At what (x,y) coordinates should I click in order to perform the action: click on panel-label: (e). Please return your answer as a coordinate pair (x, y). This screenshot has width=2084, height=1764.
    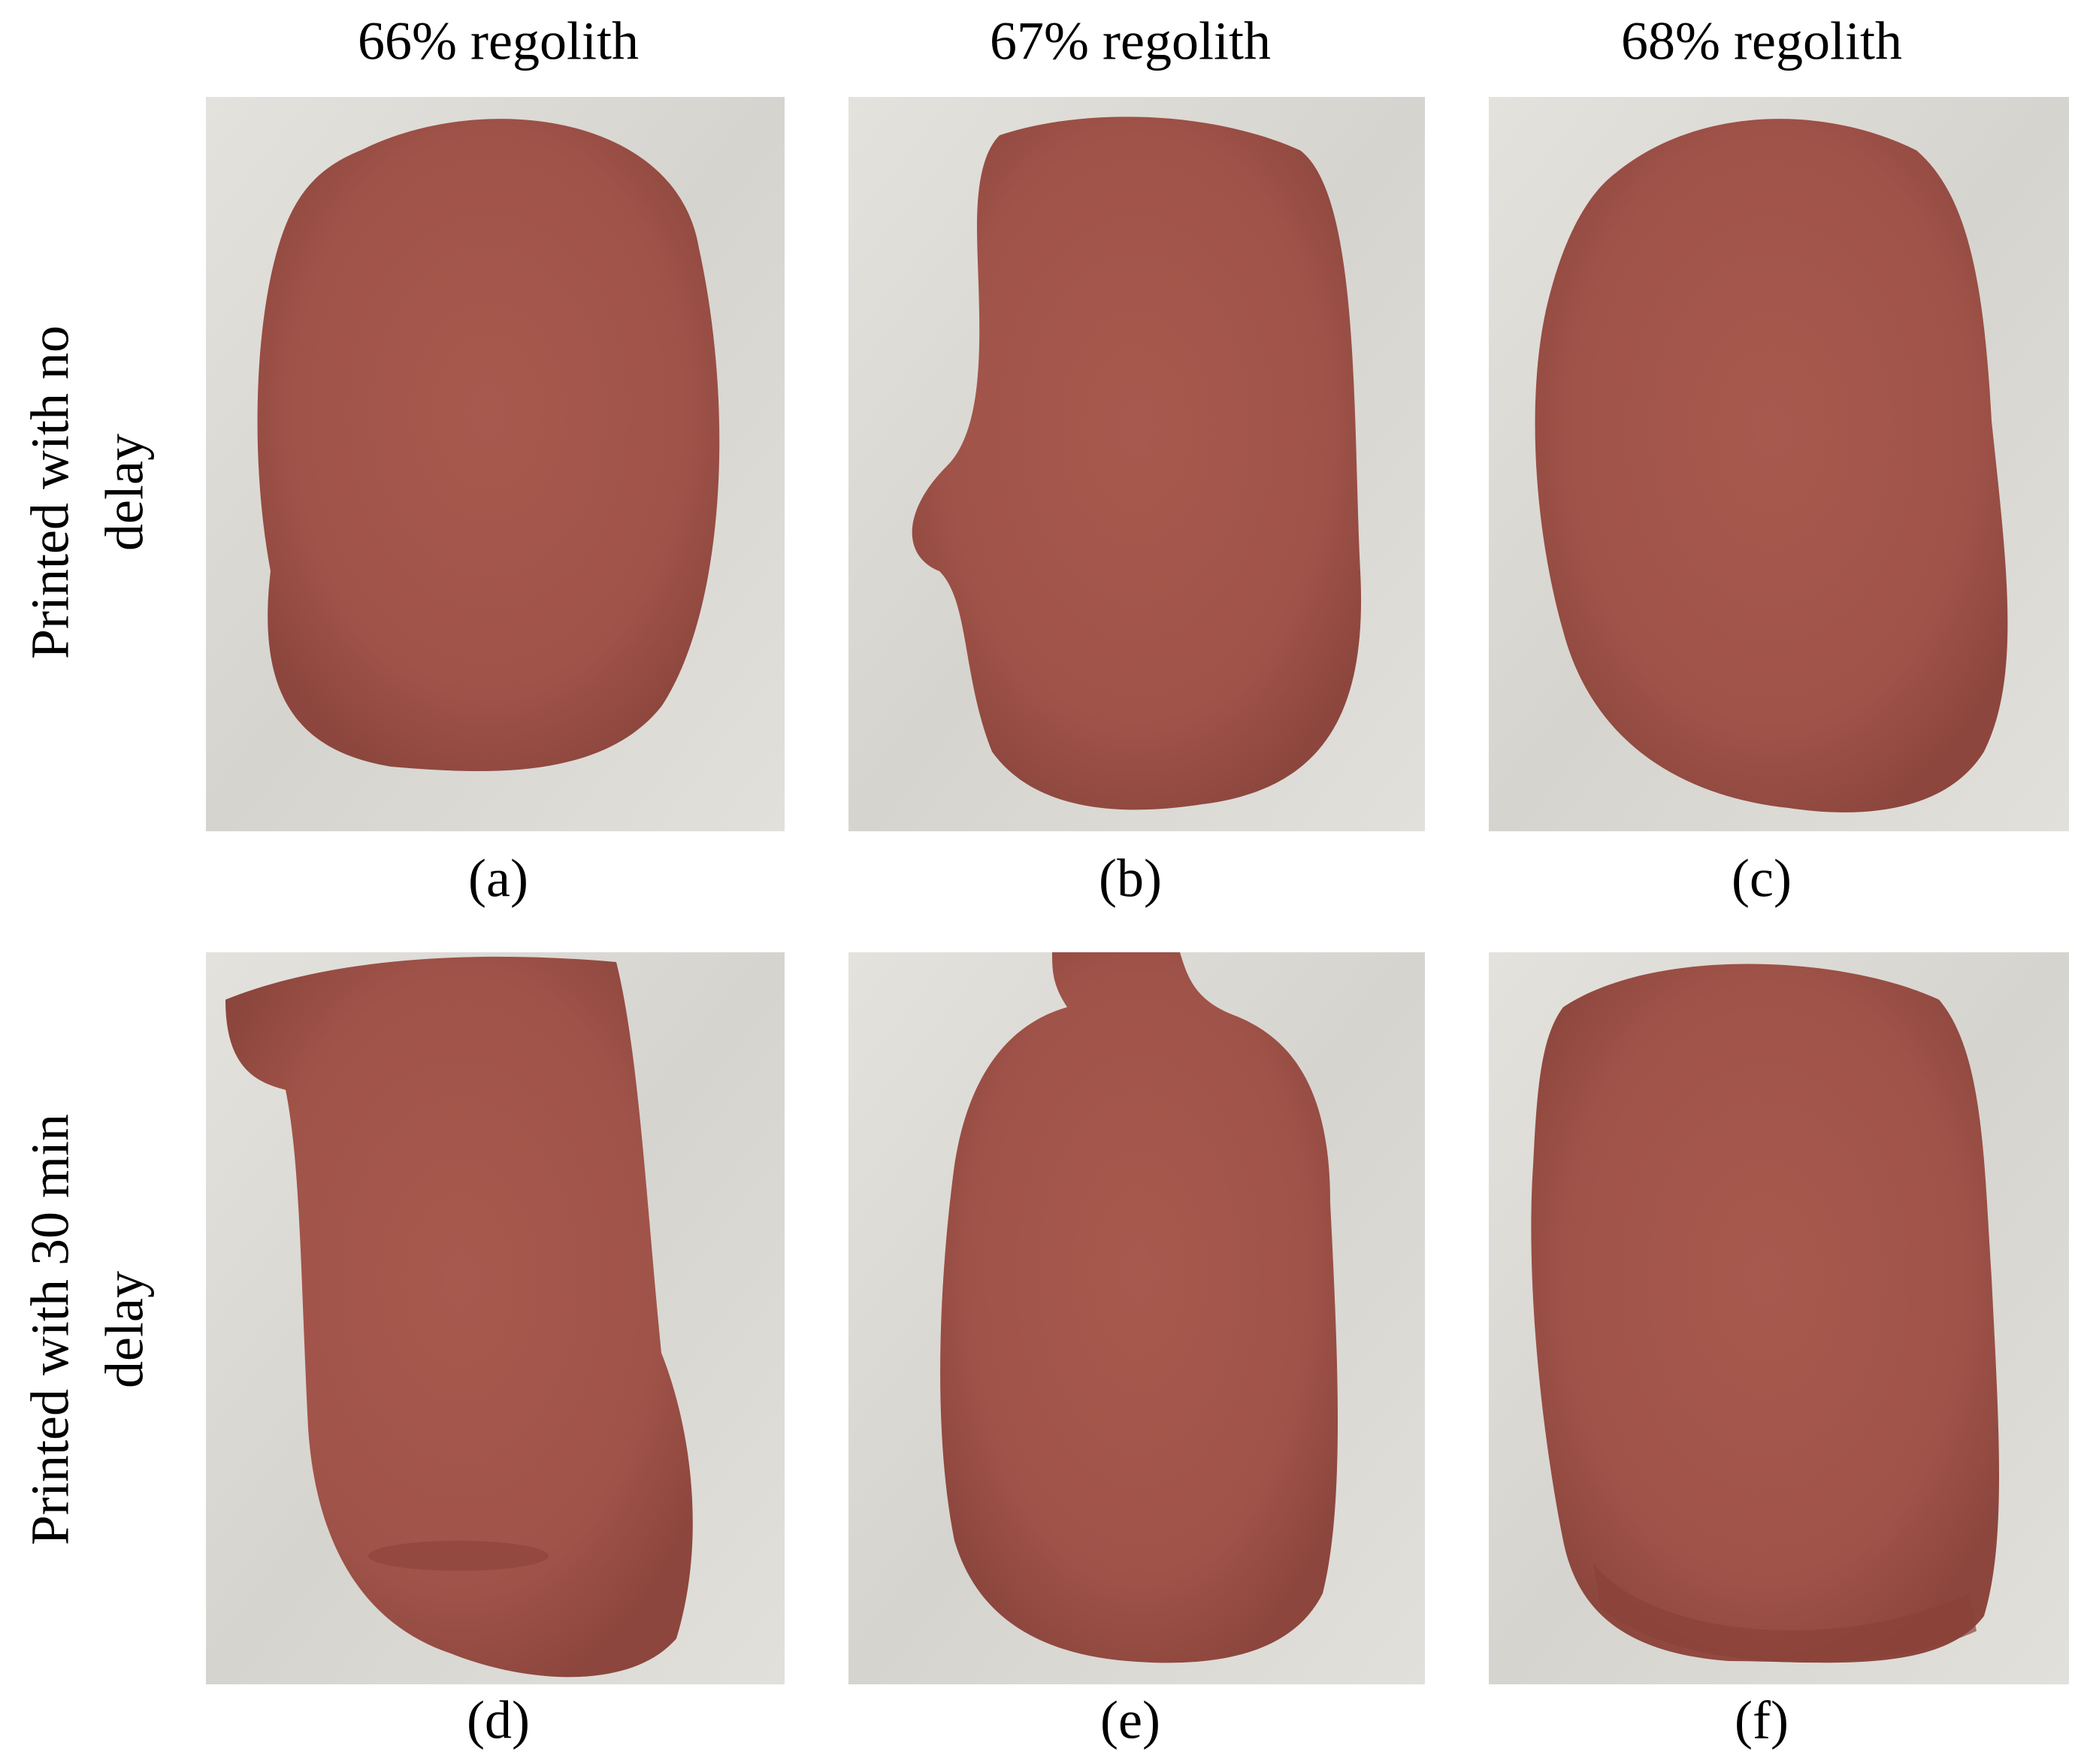
    Looking at the image, I should click on (1130, 1720).